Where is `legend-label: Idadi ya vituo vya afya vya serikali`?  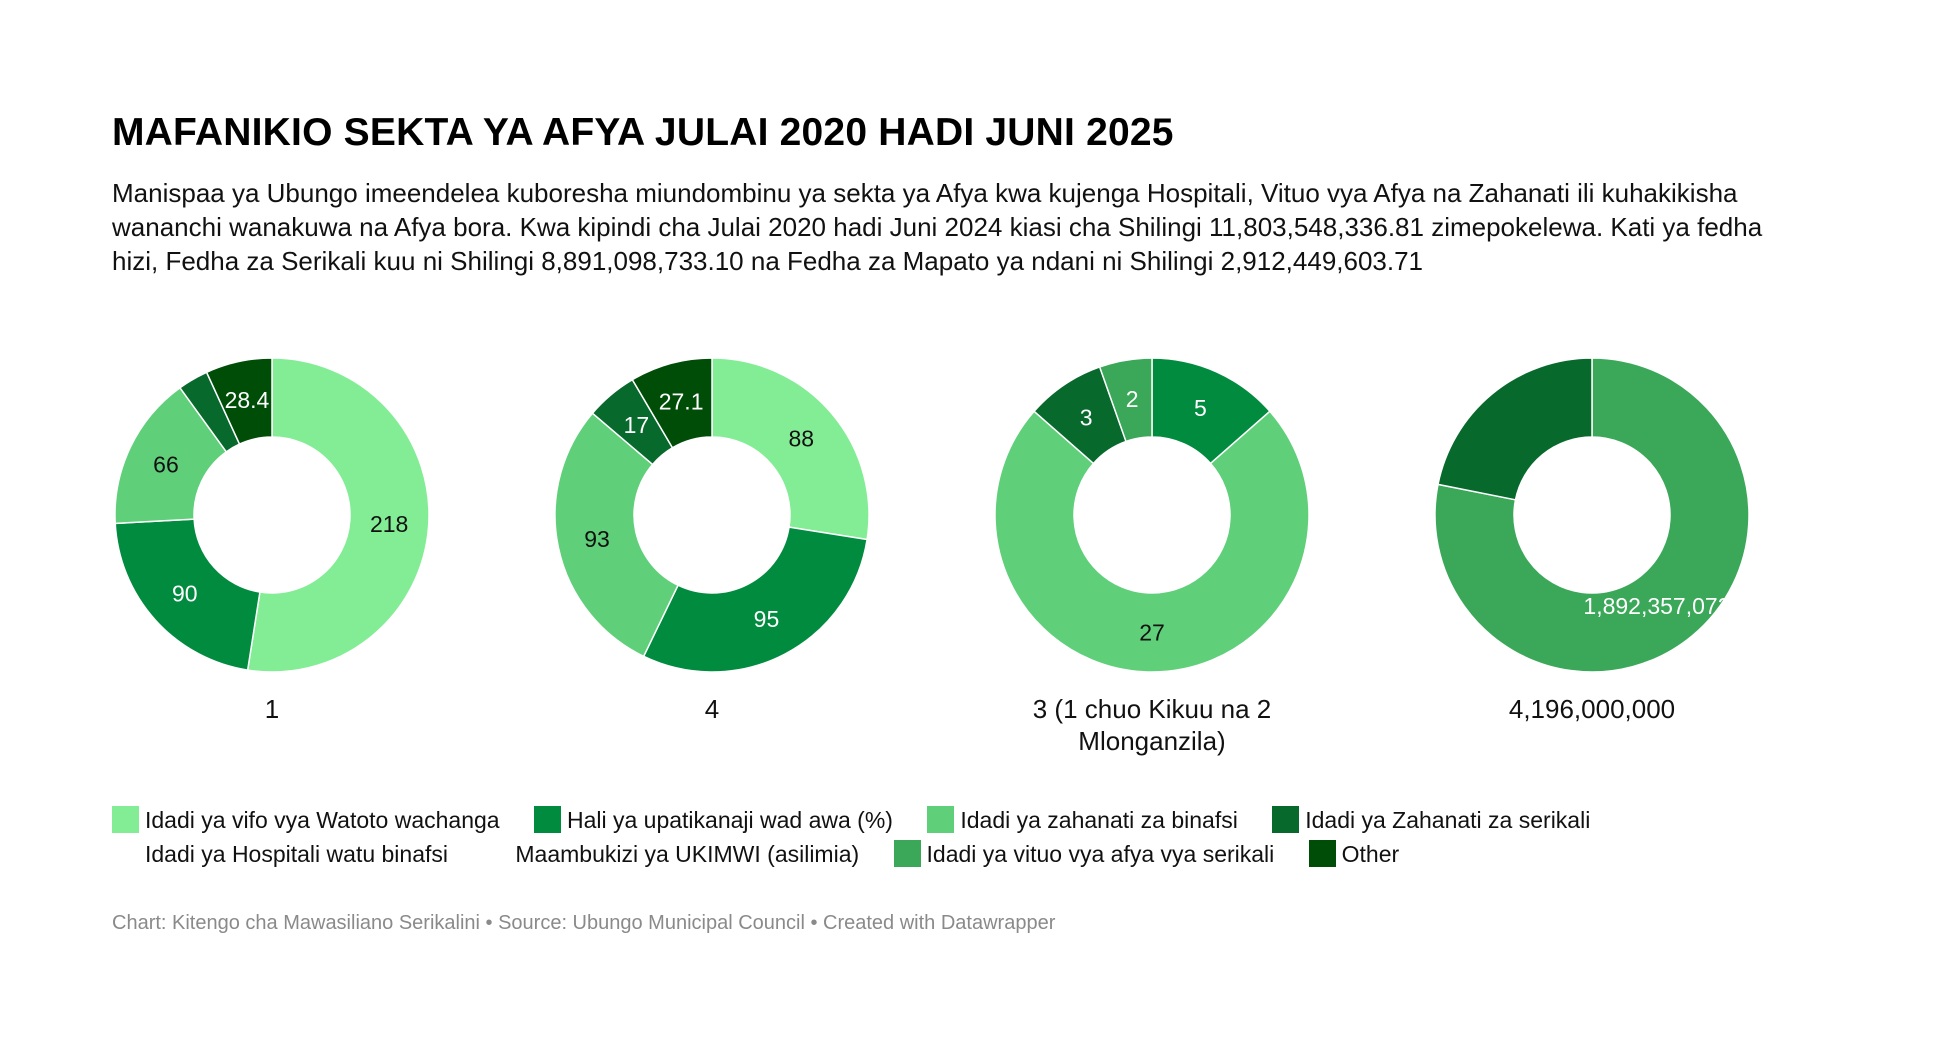 legend-label: Idadi ya vituo vya afya vya serikali is located at coordinates (1100, 854).